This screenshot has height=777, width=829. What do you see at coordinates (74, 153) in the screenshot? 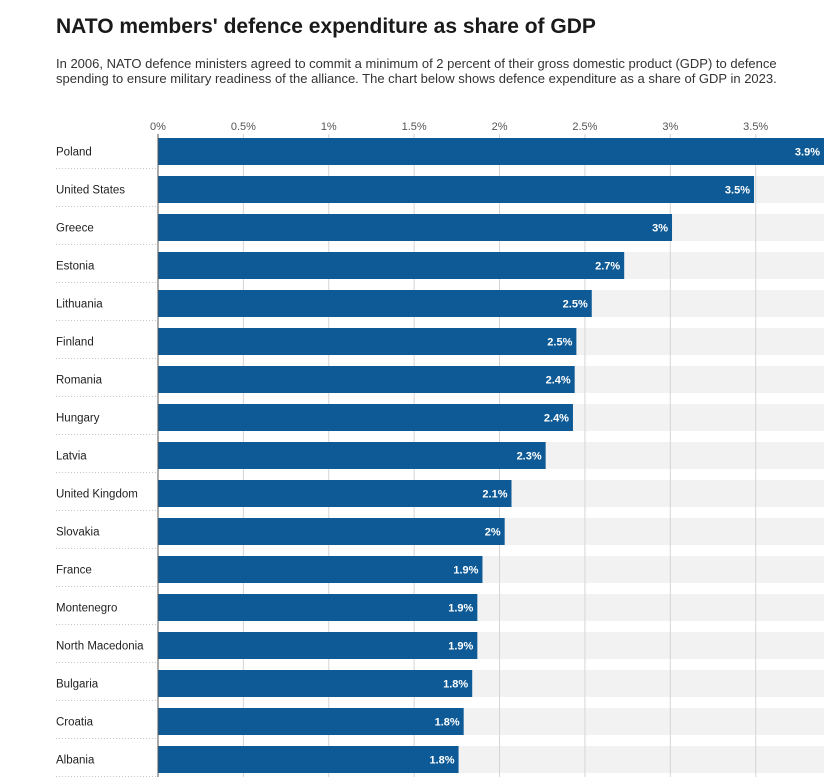
I see `category-label: Poland` at bounding box center [74, 153].